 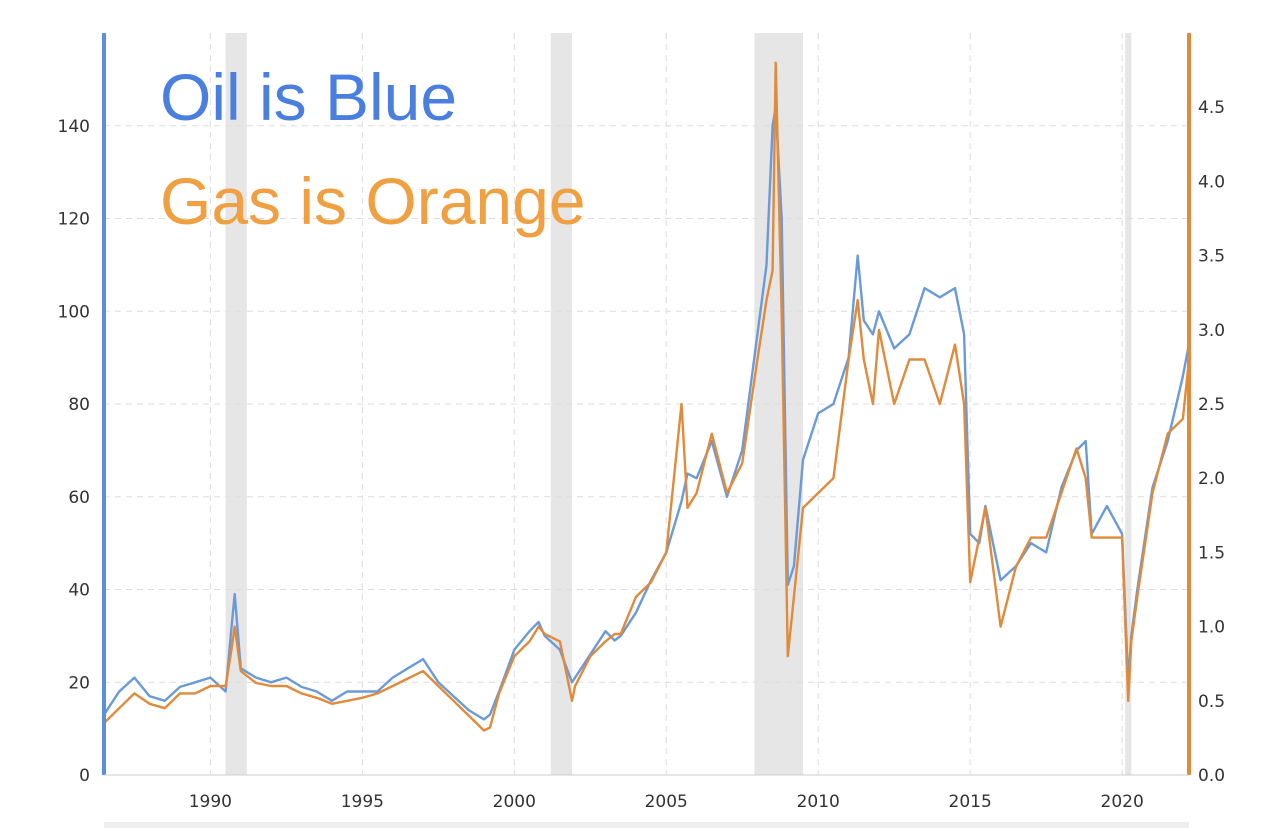 I want to click on y-left-tick-label: 60, so click(x=79, y=498).